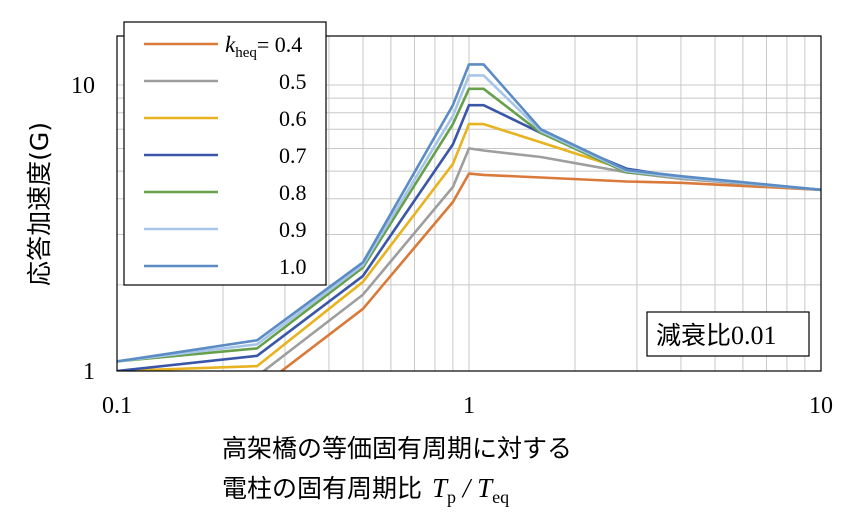  I want to click on x-axis-title-line2: 電柱の固有周期比 Tp / Teq, so click(365, 490).